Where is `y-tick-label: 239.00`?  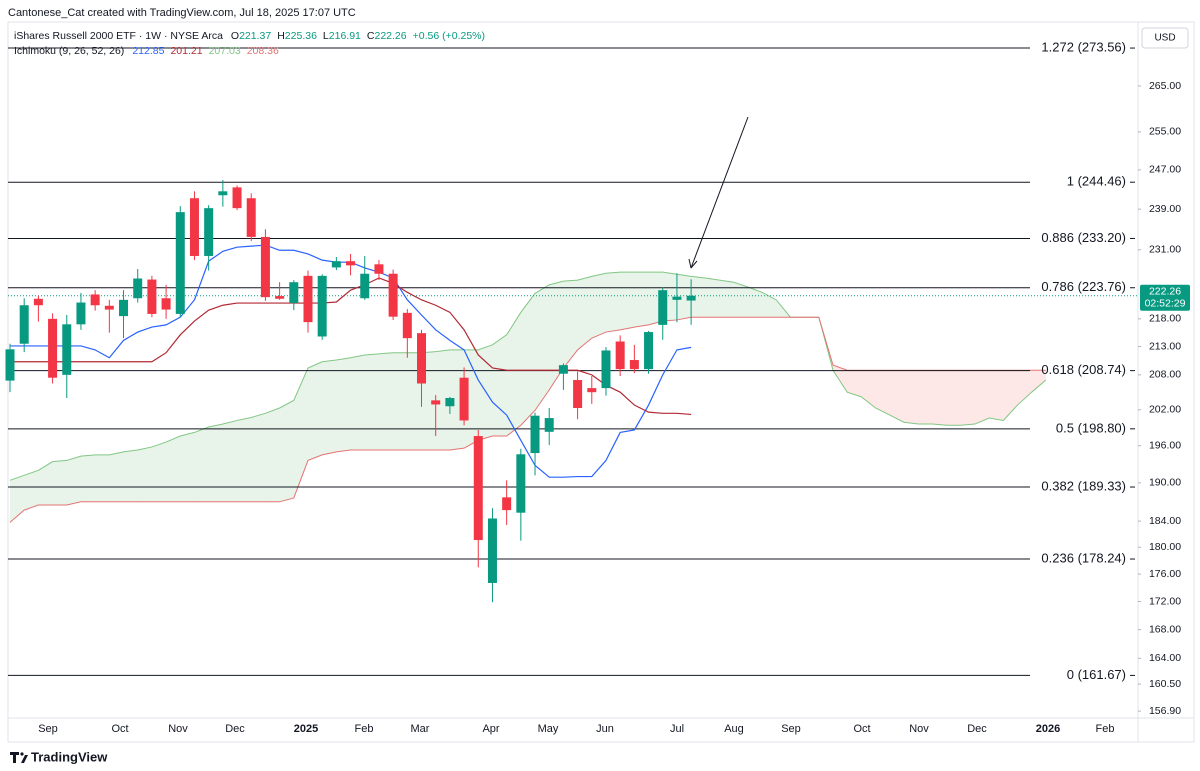 y-tick-label: 239.00 is located at coordinates (1165, 209).